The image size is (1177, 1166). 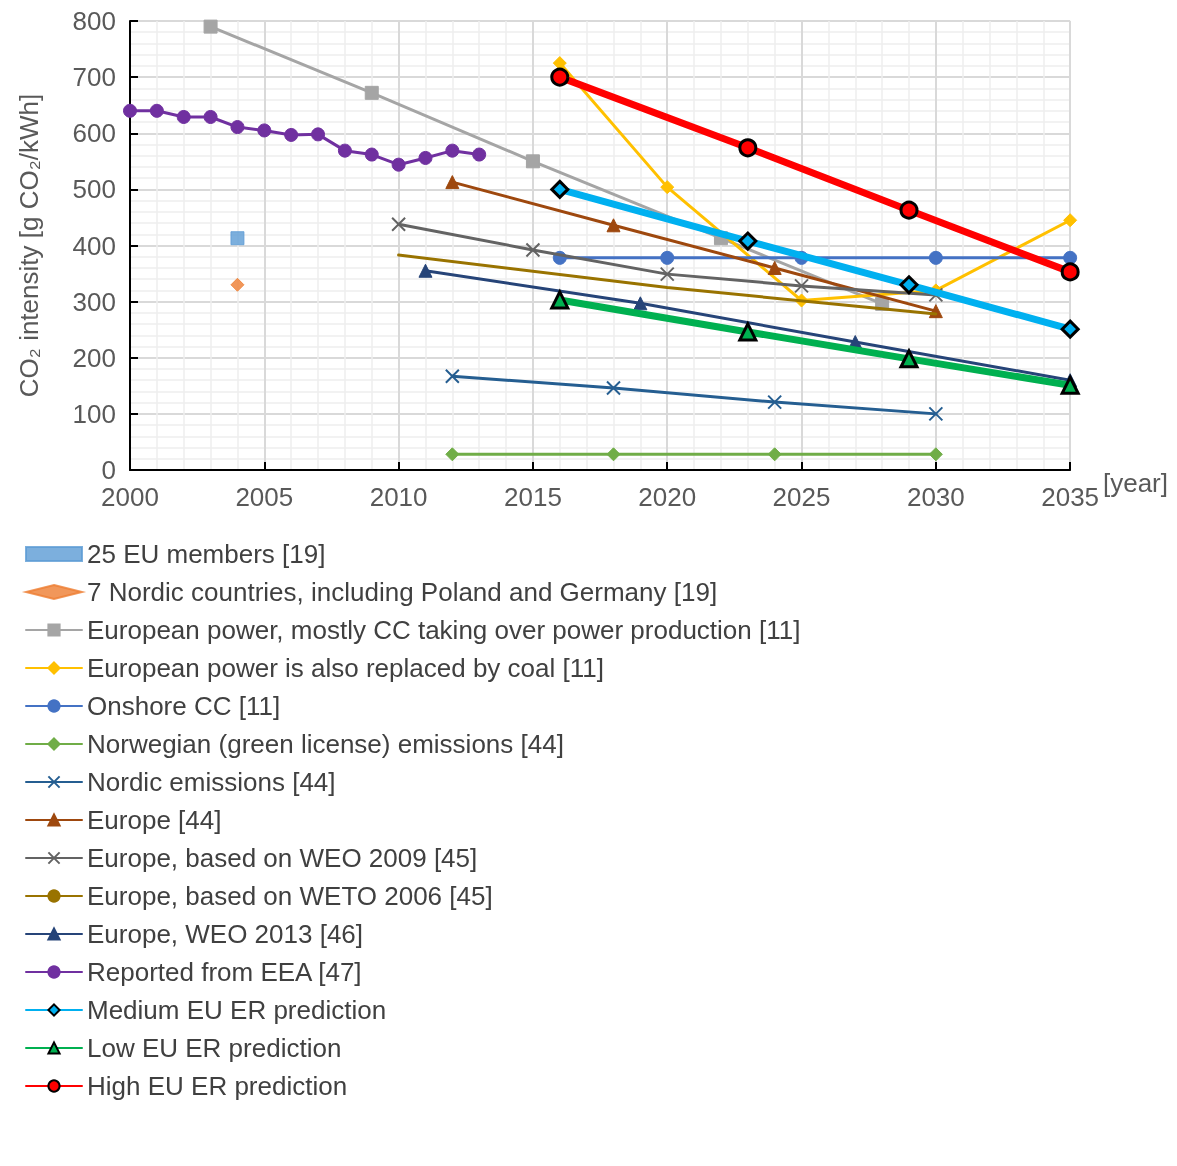 I want to click on y-tick-label: 400, so click(x=94, y=245).